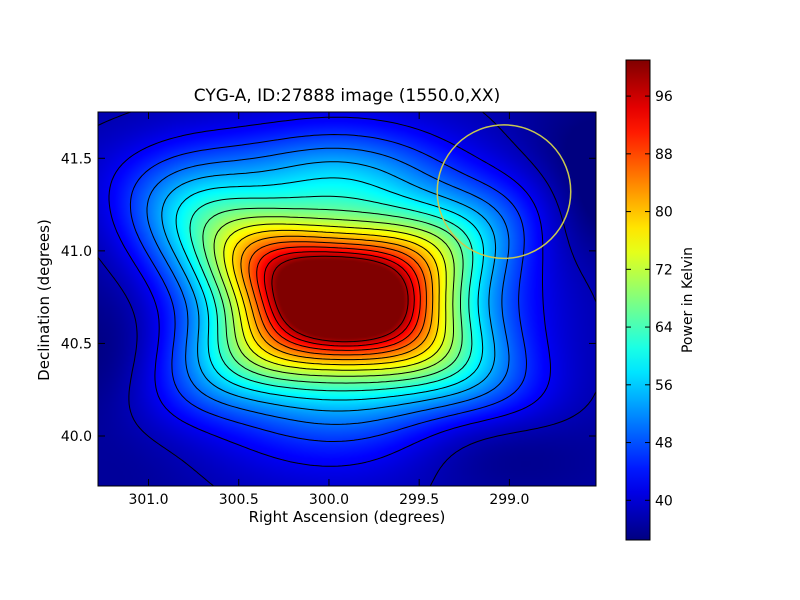 This screenshot has width=800, height=600. Describe the element at coordinates (664, 97) in the screenshot. I see `colorbar-tick-label: 96` at that location.